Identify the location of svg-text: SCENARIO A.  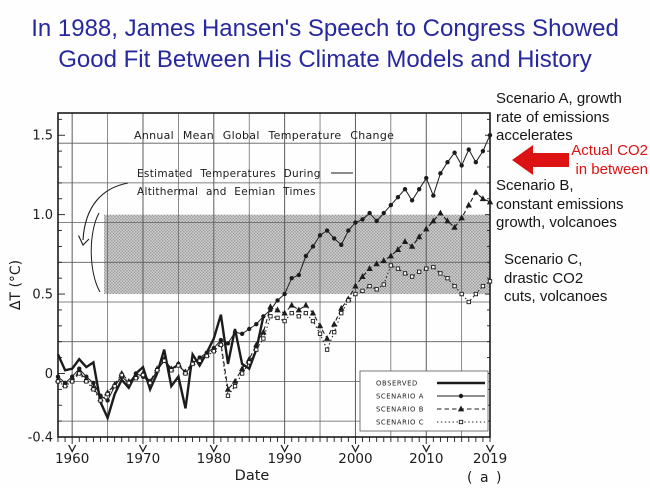
(400, 397).